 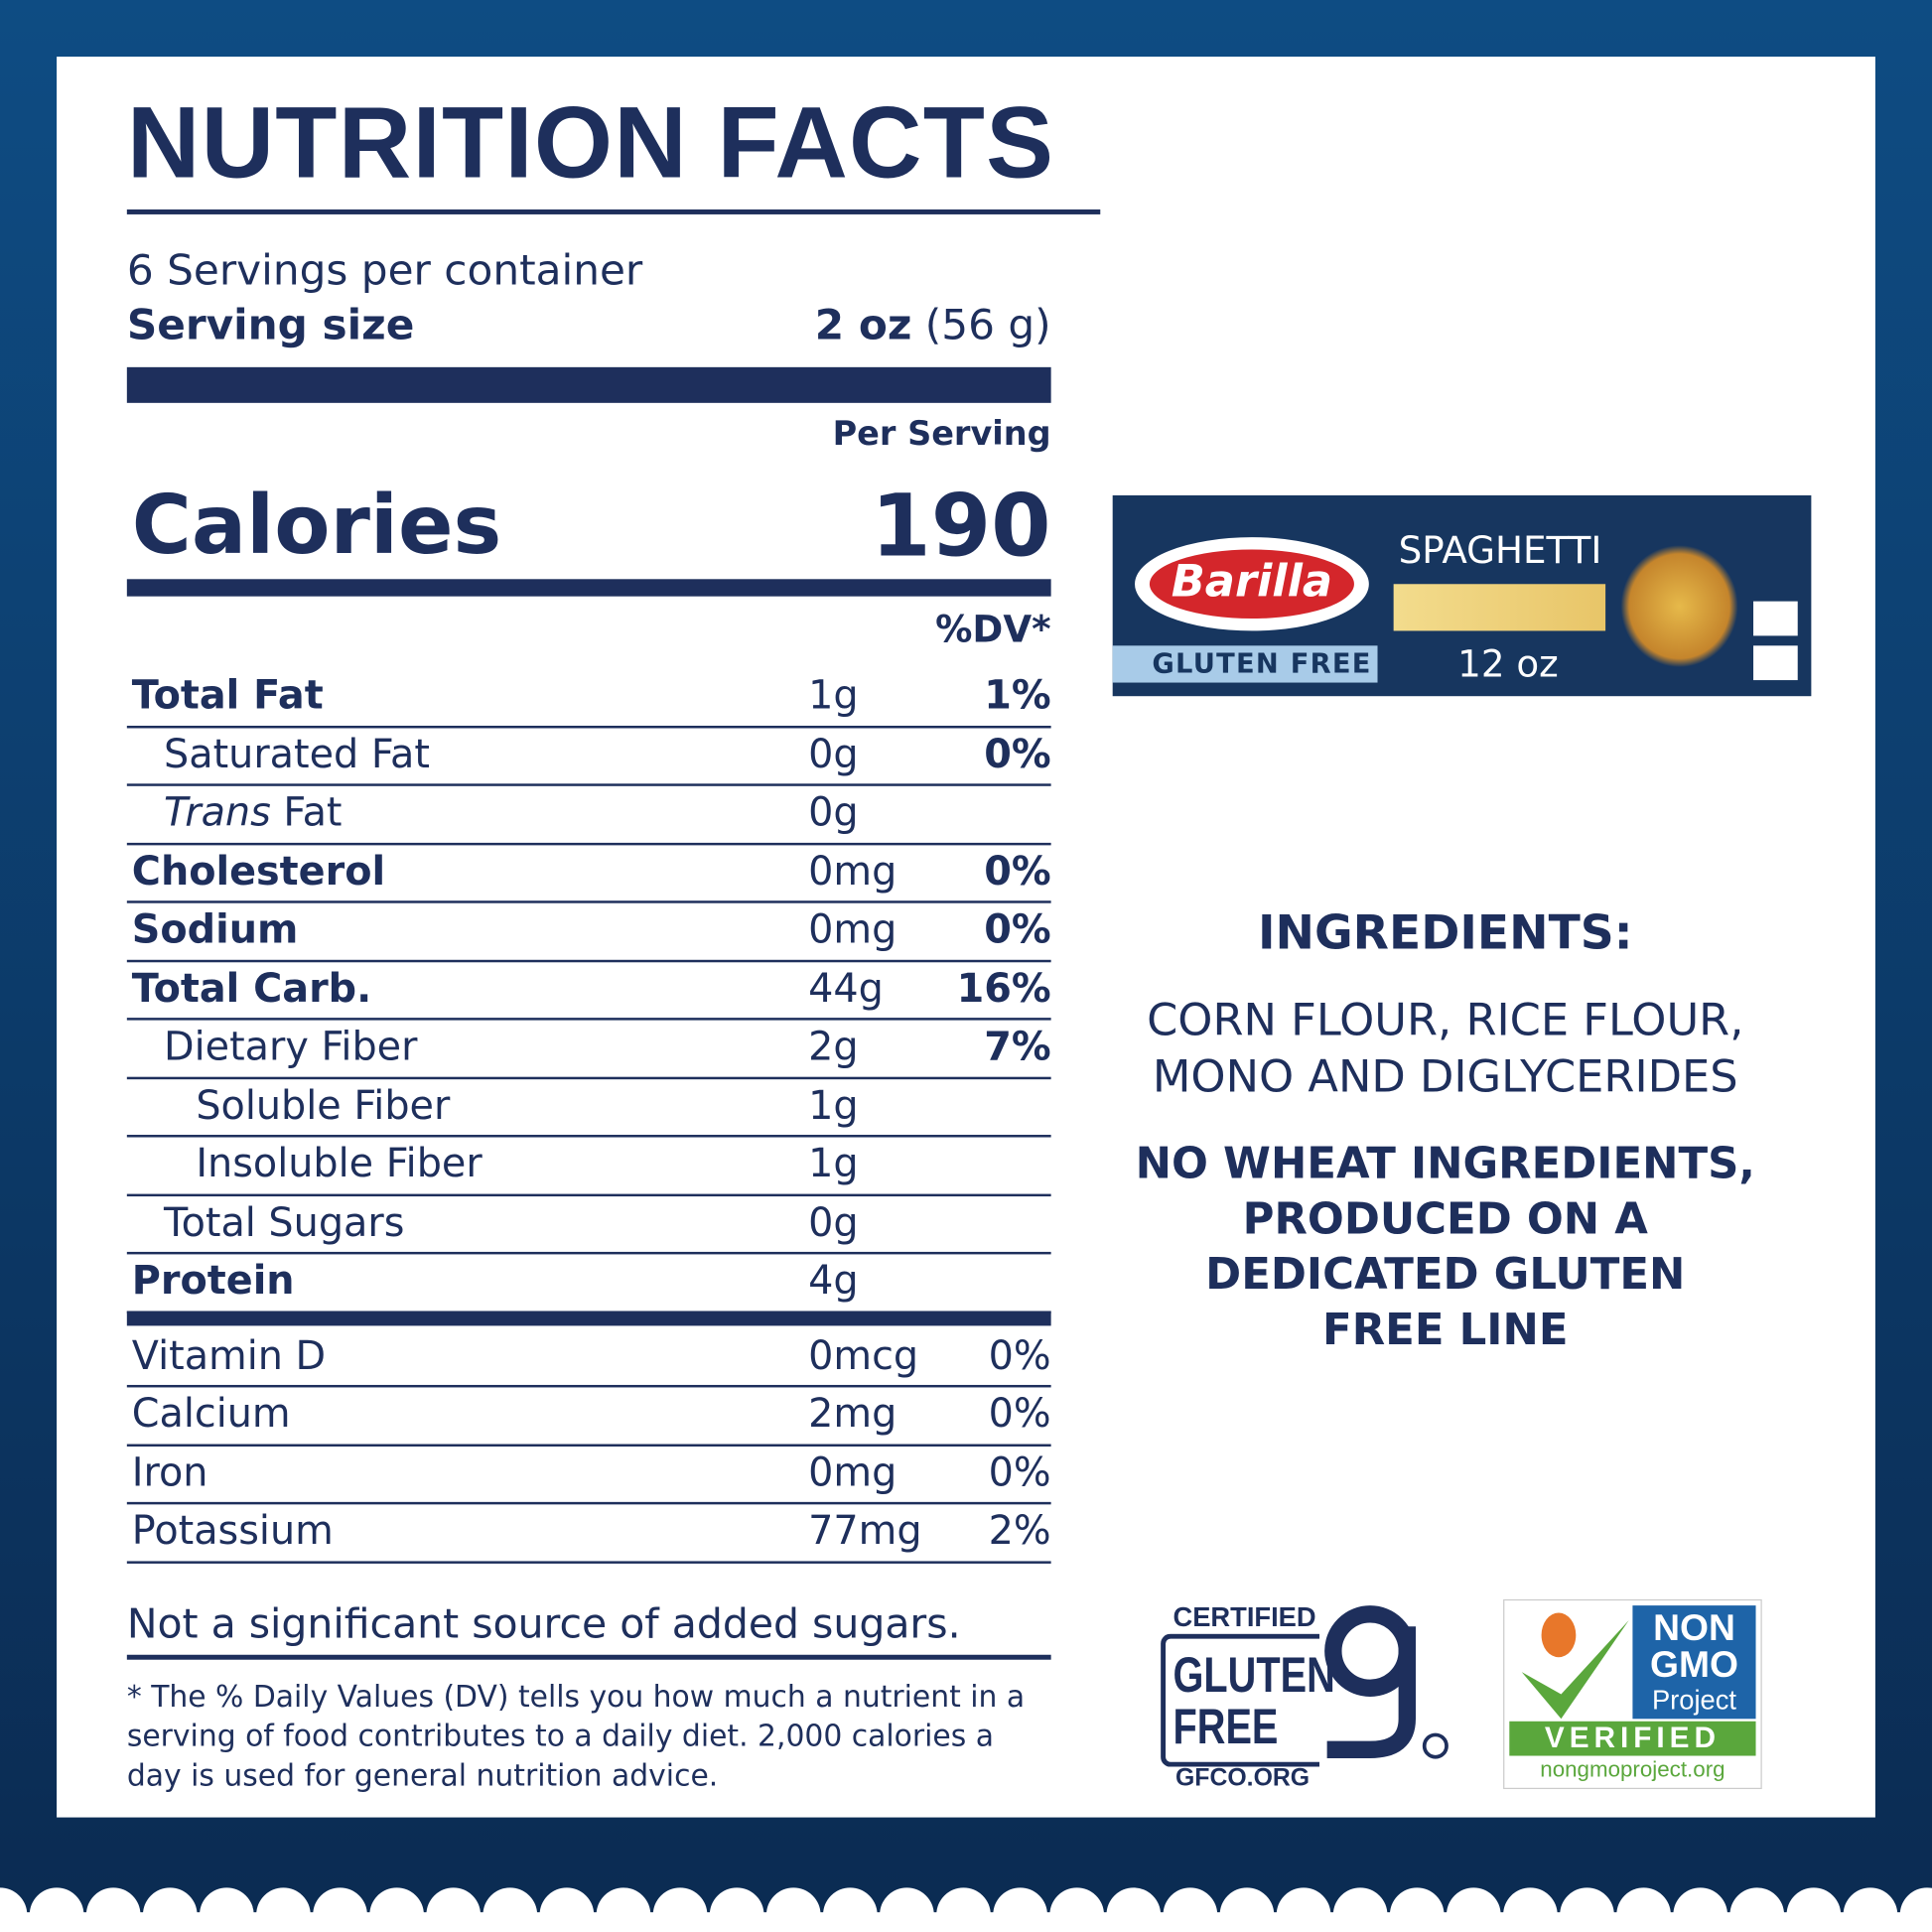 What do you see at coordinates (1252, 582) in the screenshot?
I see `brand: Barilla` at bounding box center [1252, 582].